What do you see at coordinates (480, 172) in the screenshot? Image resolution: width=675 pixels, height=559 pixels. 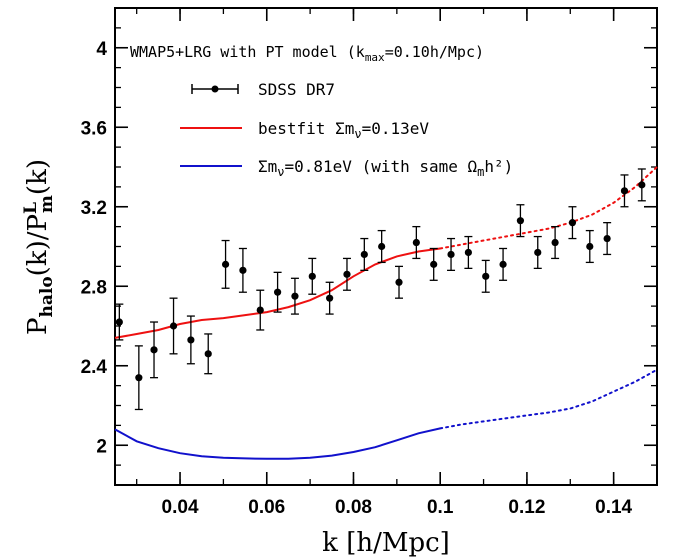 I see `legend-heavy-sub2: m` at bounding box center [480, 172].